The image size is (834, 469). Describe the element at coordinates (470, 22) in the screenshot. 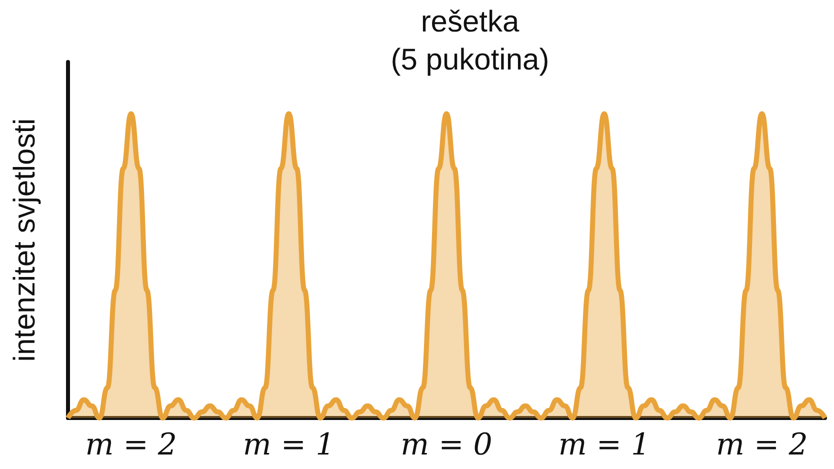

I see `chart-title: rešetka` at that location.